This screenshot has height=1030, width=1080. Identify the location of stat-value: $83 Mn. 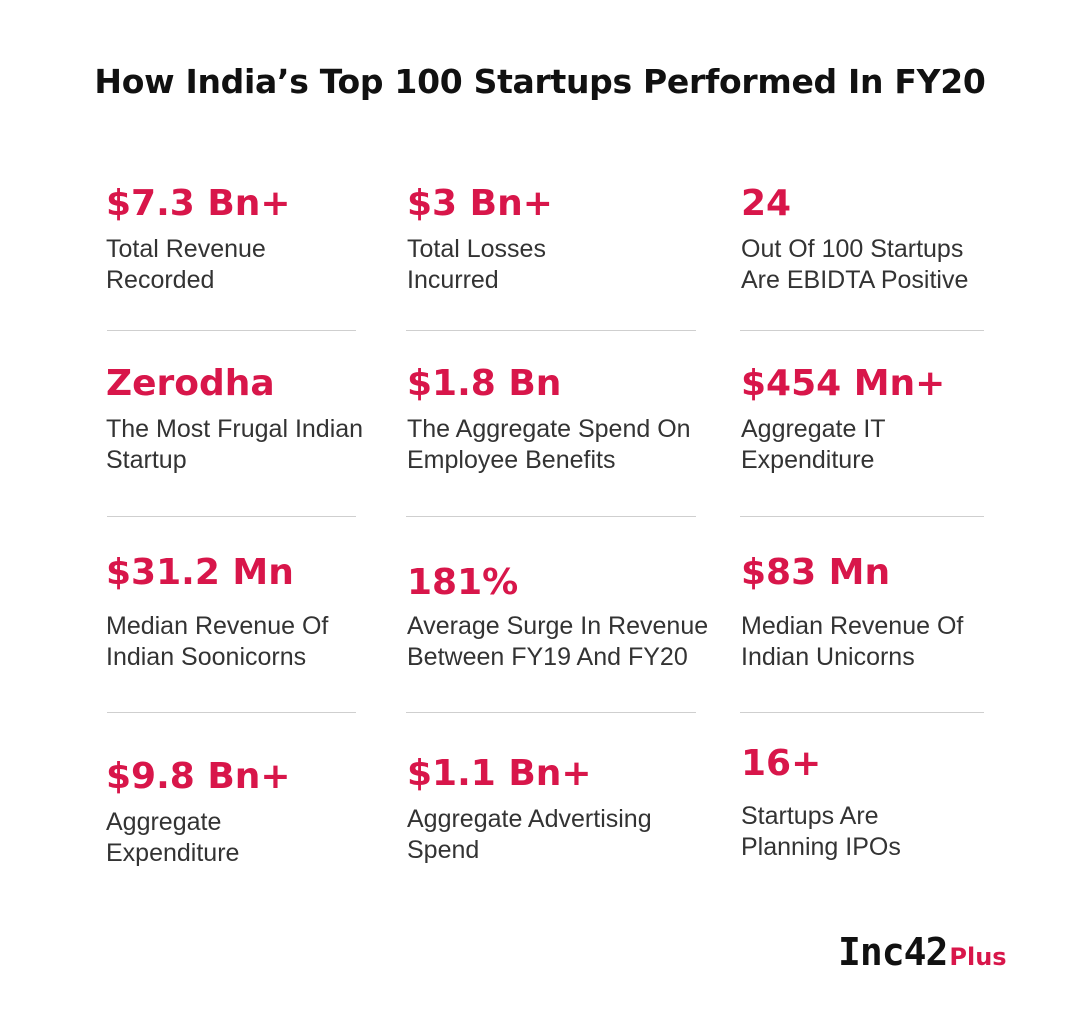
(816, 572).